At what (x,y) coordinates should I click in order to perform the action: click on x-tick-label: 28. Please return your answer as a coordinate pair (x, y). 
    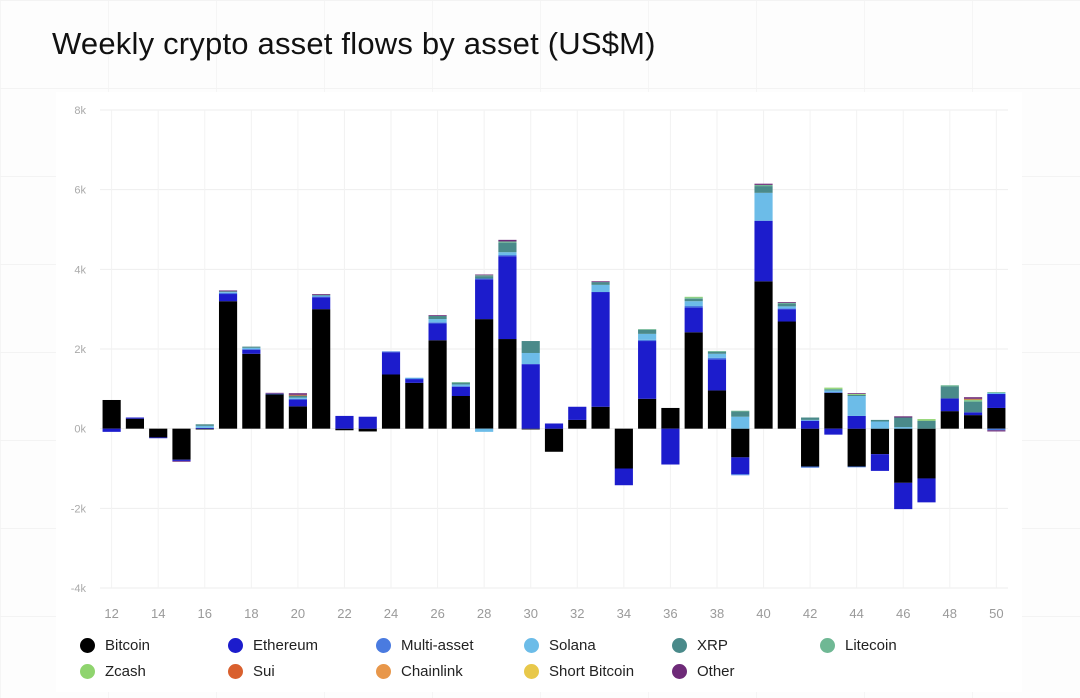
    Looking at the image, I should click on (484, 613).